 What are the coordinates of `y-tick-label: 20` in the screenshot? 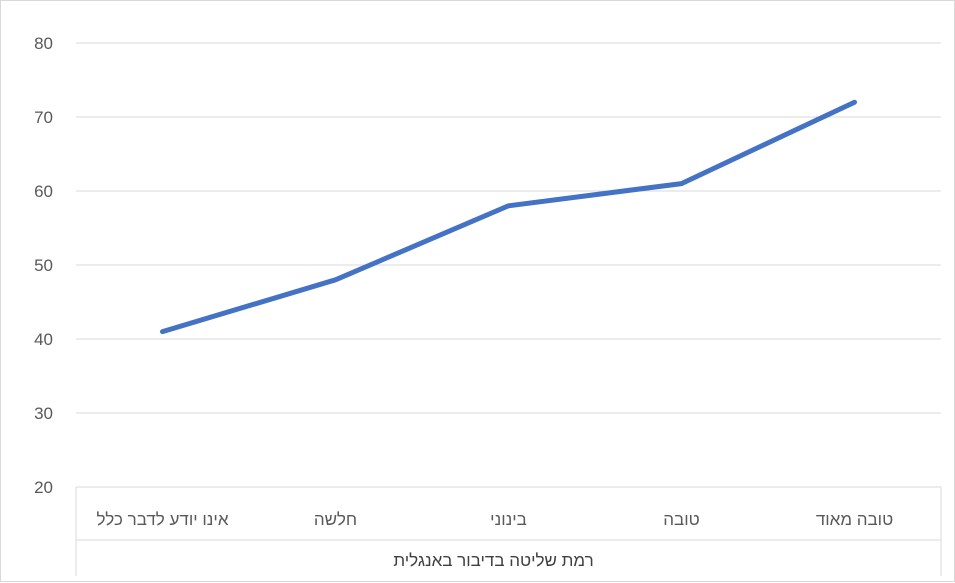 It's located at (43, 487).